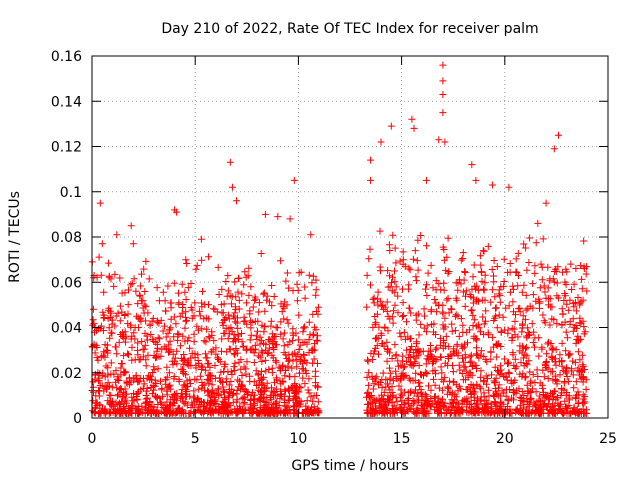 This screenshot has width=640, height=480. Describe the element at coordinates (15, 237) in the screenshot. I see `y-axis-label: ROTI / TECUs` at that location.